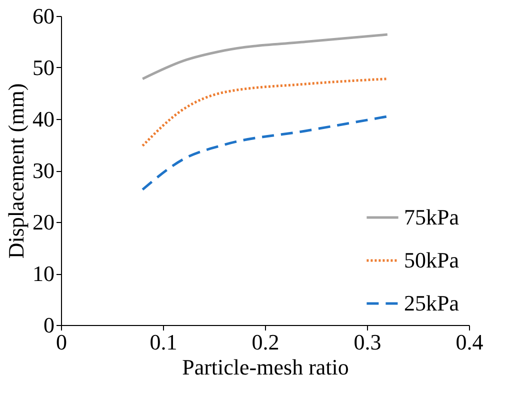  I want to click on y-tick-label: 40, so click(43, 119).